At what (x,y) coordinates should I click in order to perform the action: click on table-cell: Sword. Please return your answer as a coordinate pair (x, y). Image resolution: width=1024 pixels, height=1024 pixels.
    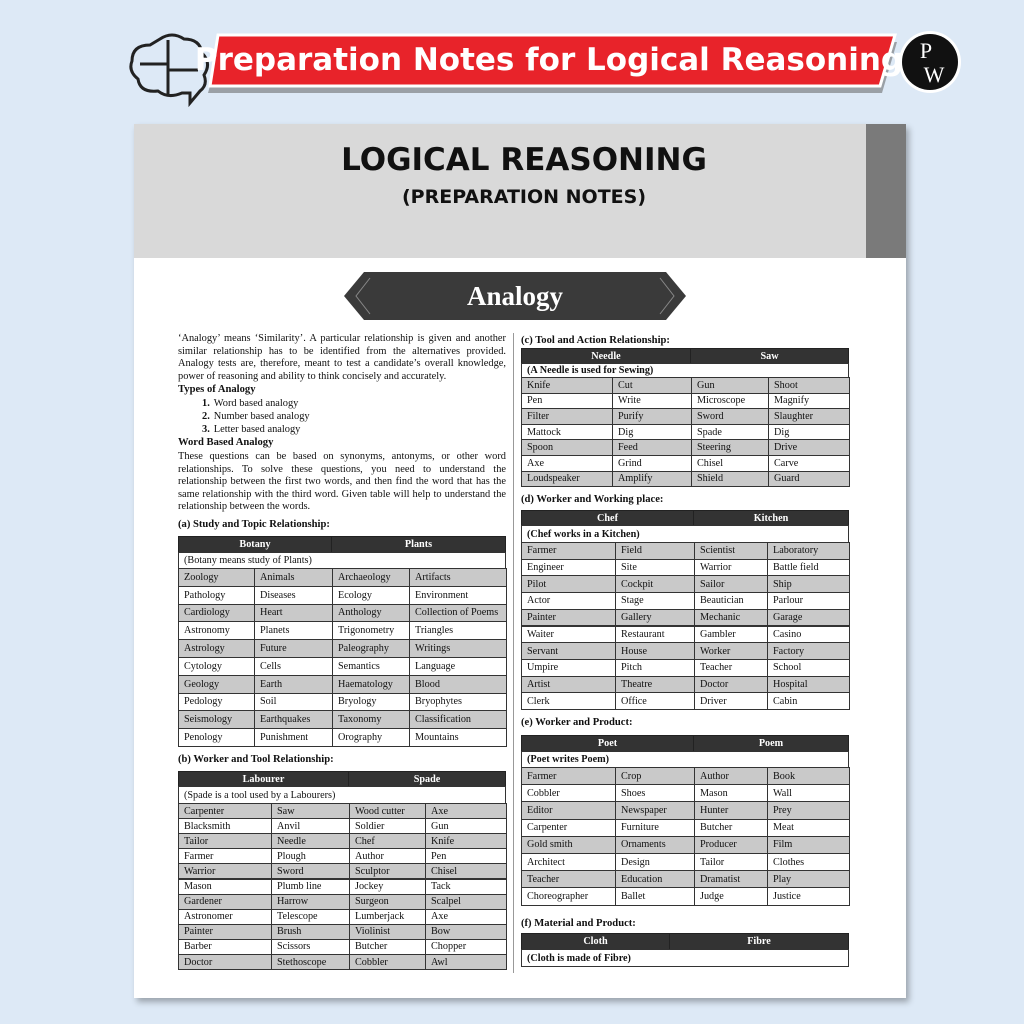
    Looking at the image, I should click on (730, 416).